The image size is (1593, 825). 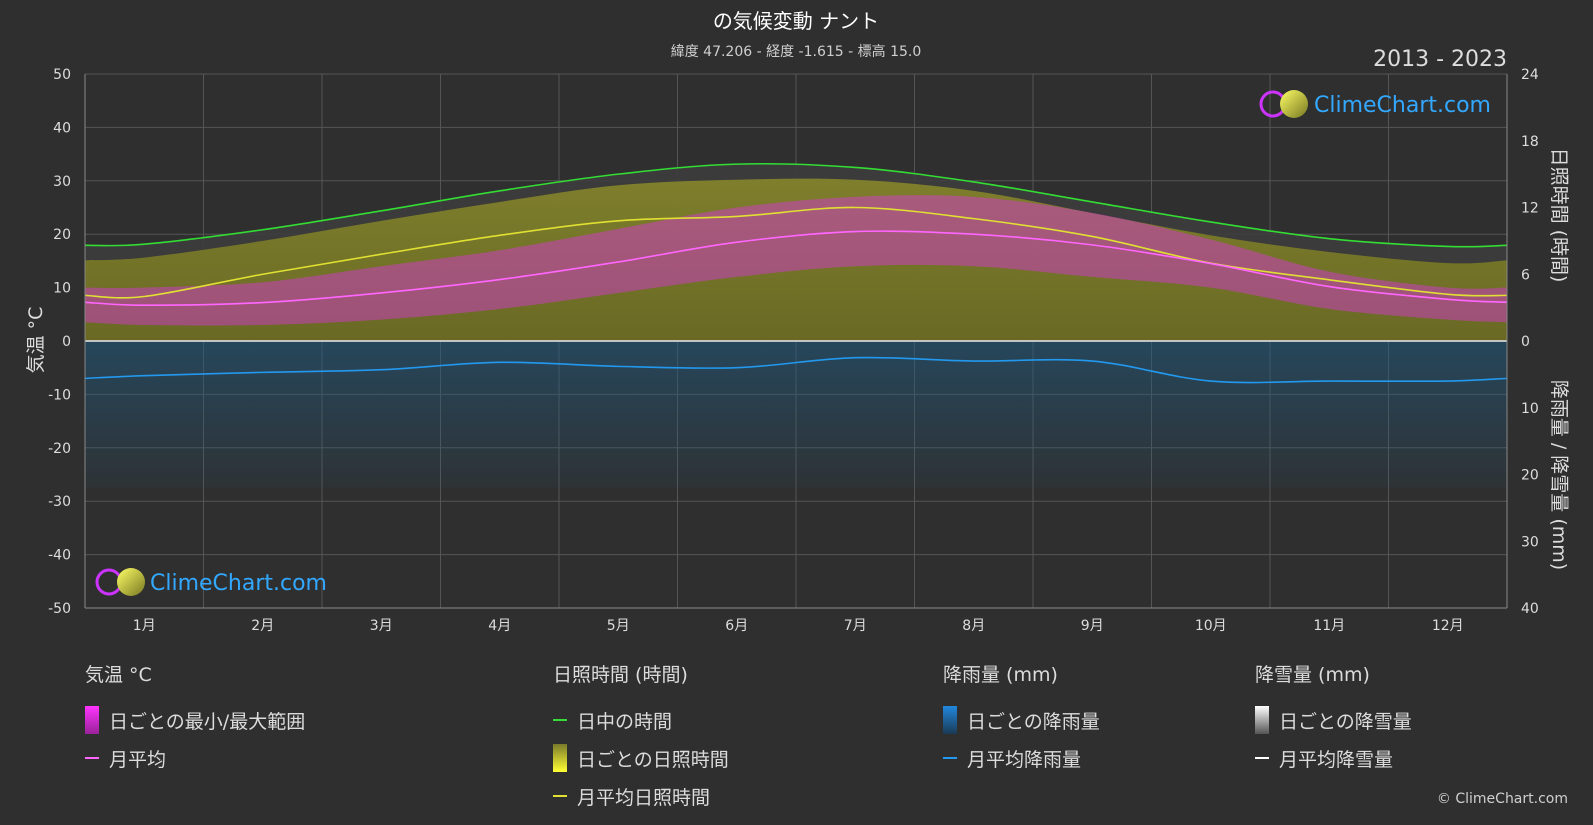 I want to click on legend-label: 日ごとの日照時間, so click(x=653, y=759).